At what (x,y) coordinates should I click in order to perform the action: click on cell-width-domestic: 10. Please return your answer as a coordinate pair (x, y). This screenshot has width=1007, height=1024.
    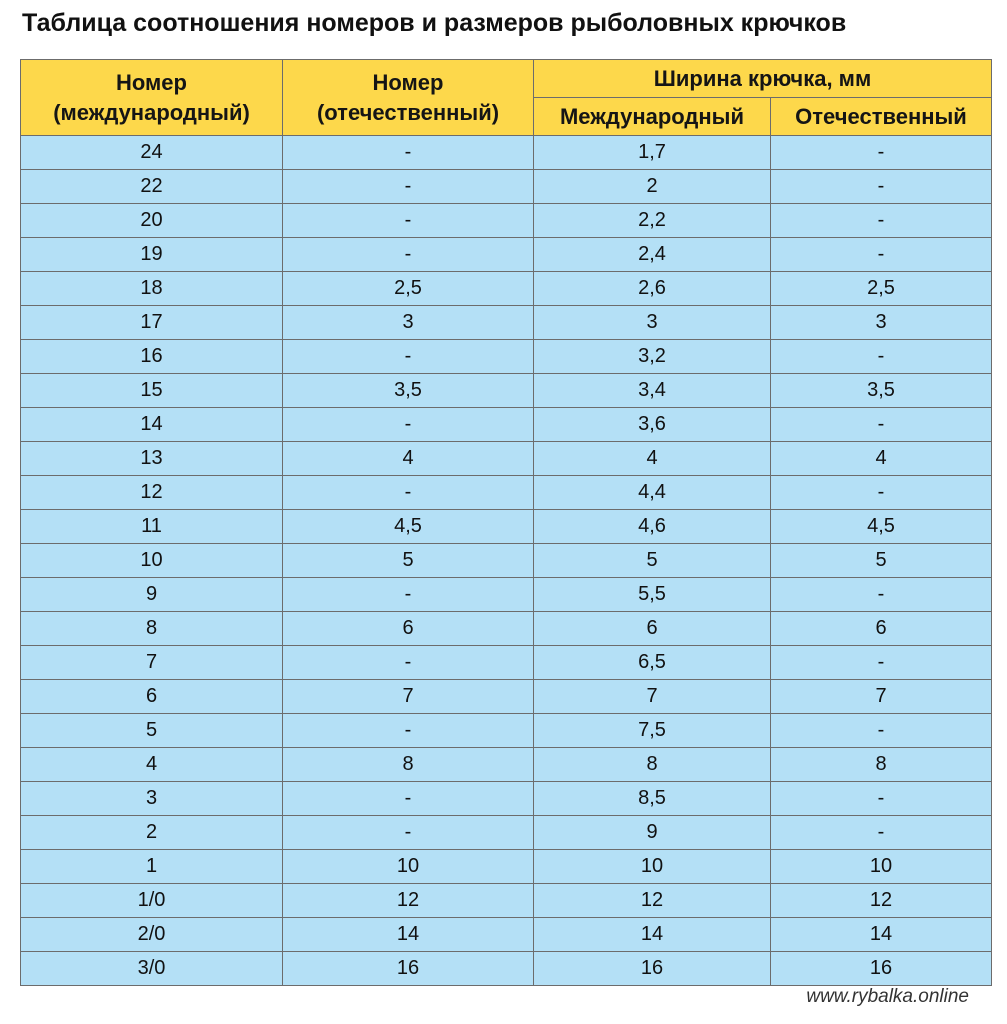
    Looking at the image, I should click on (881, 866).